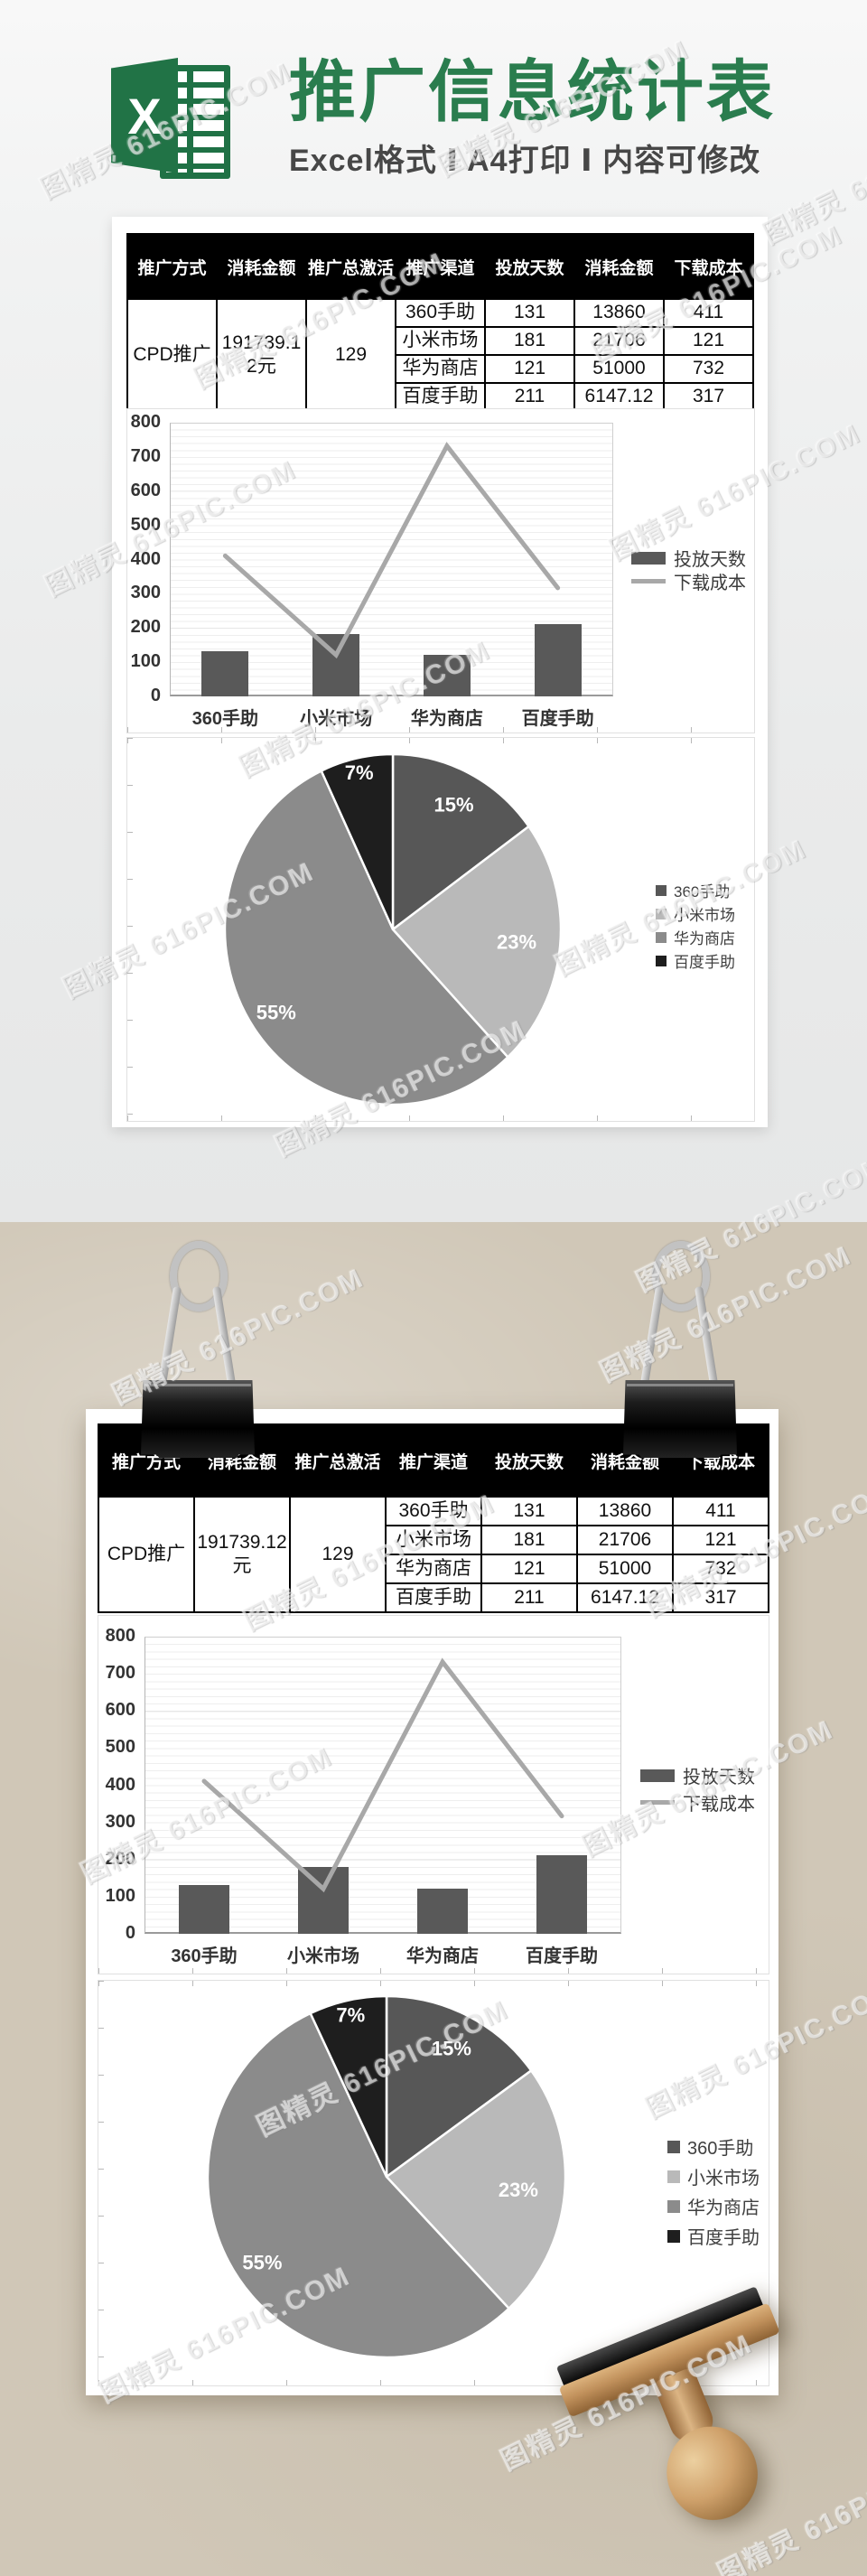 This screenshot has height=2576, width=867. What do you see at coordinates (323, 1956) in the screenshot?
I see `x-axis-category-label: 小米市场` at bounding box center [323, 1956].